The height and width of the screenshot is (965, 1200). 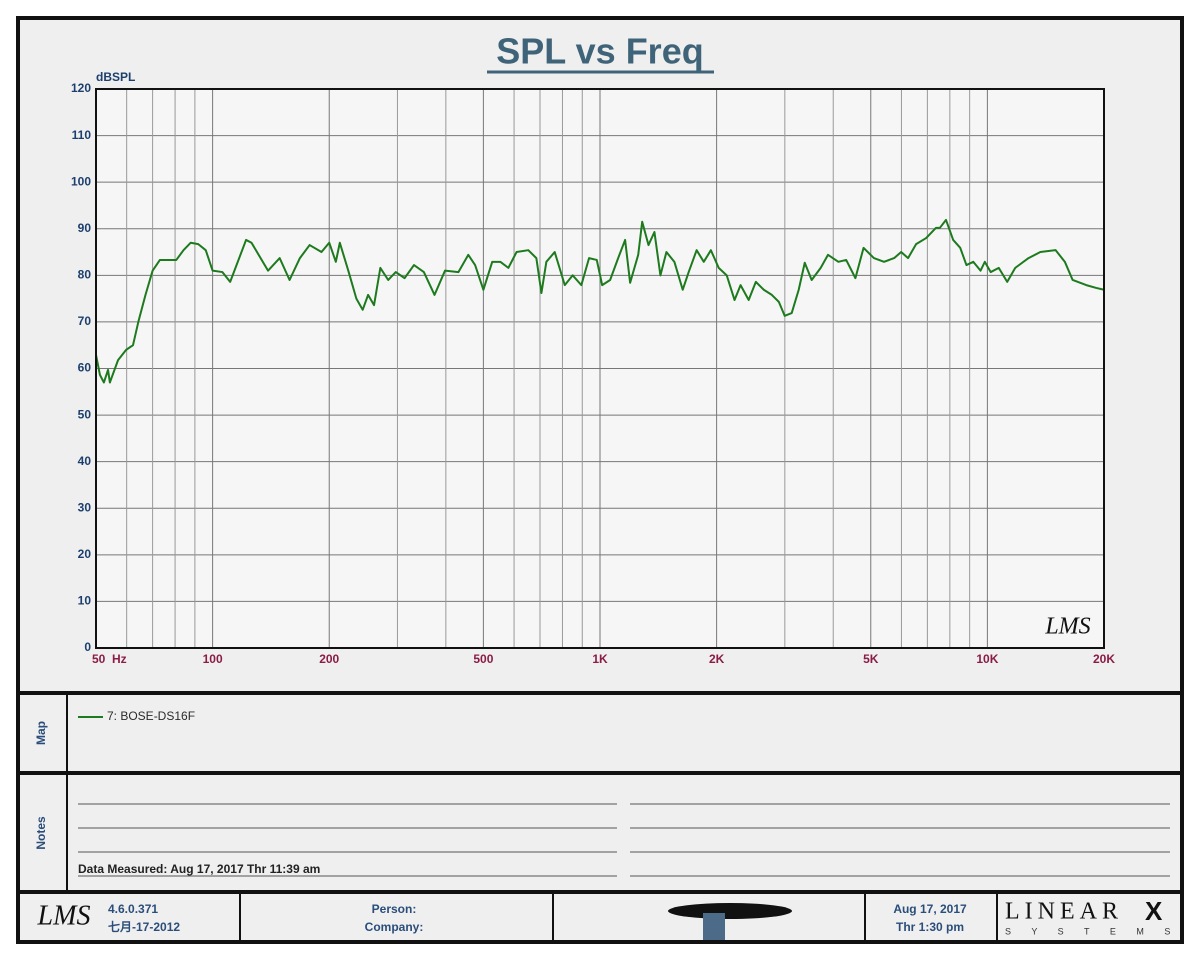 I want to click on y-tick-label: 110, so click(x=82, y=135).